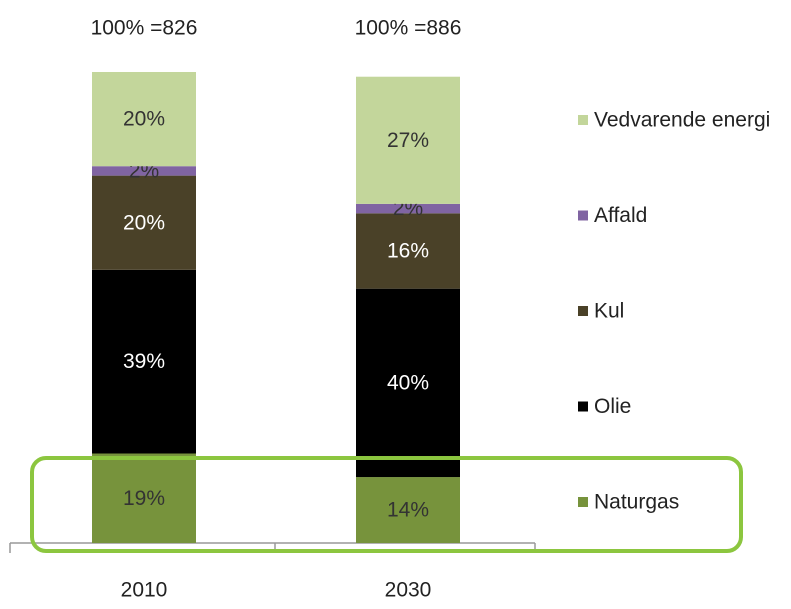 This screenshot has height=609, width=791. What do you see at coordinates (682, 120) in the screenshot?
I see `legend-label: Vedvarende energi` at bounding box center [682, 120].